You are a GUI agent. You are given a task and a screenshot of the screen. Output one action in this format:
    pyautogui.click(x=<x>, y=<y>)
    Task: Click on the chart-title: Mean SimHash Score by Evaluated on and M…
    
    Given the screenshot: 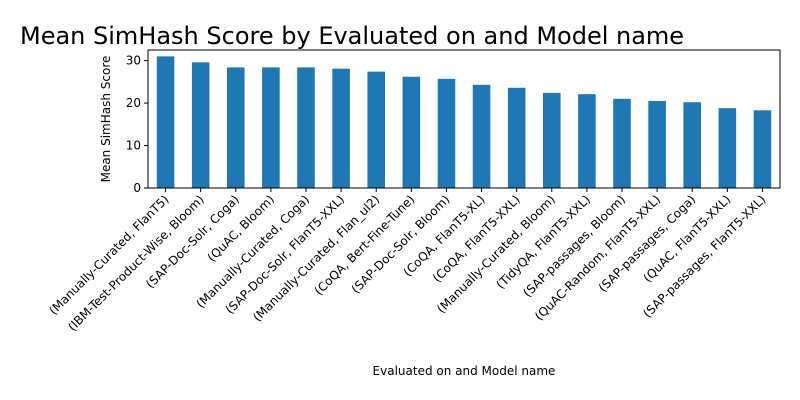 What is the action you would take?
    pyautogui.click(x=352, y=36)
    